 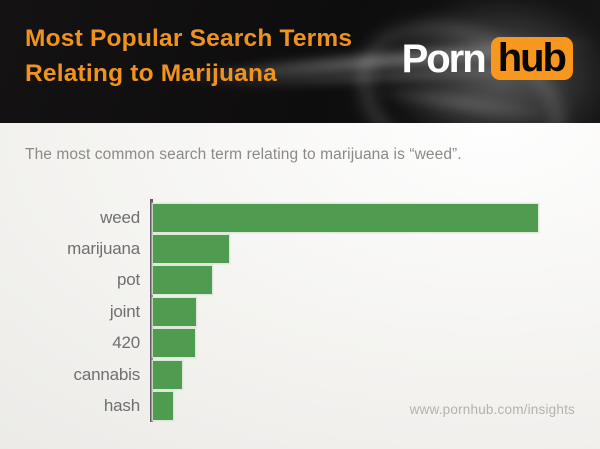 What do you see at coordinates (126, 343) in the screenshot?
I see `bar-label: 420` at bounding box center [126, 343].